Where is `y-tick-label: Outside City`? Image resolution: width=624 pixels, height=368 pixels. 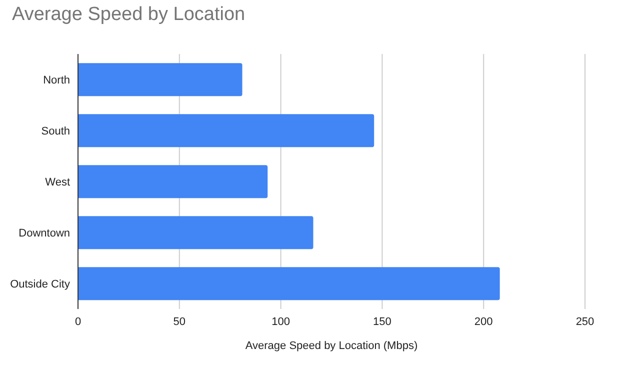 y-tick-label: Outside City is located at coordinates (40, 284).